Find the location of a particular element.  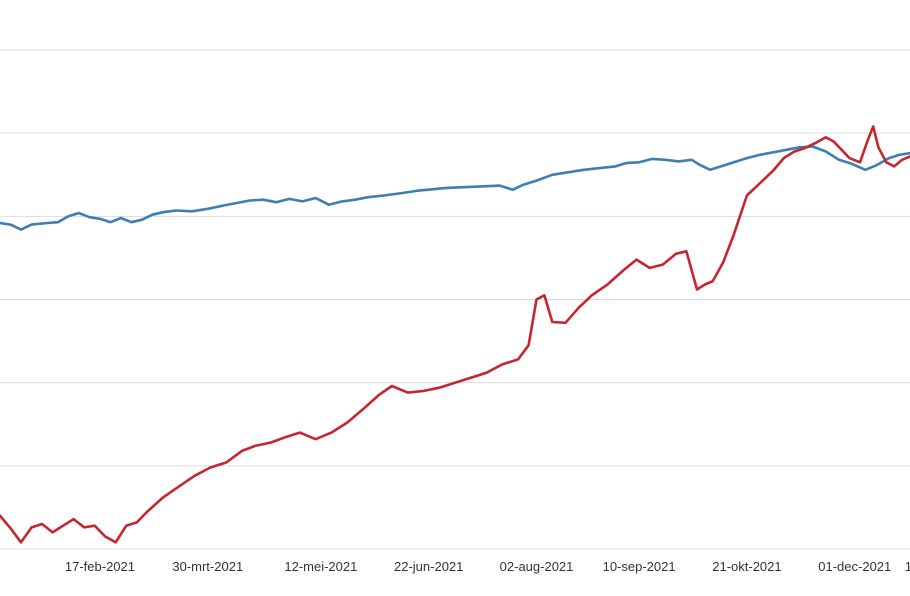

x-tick-label: 1 is located at coordinates (907, 566).